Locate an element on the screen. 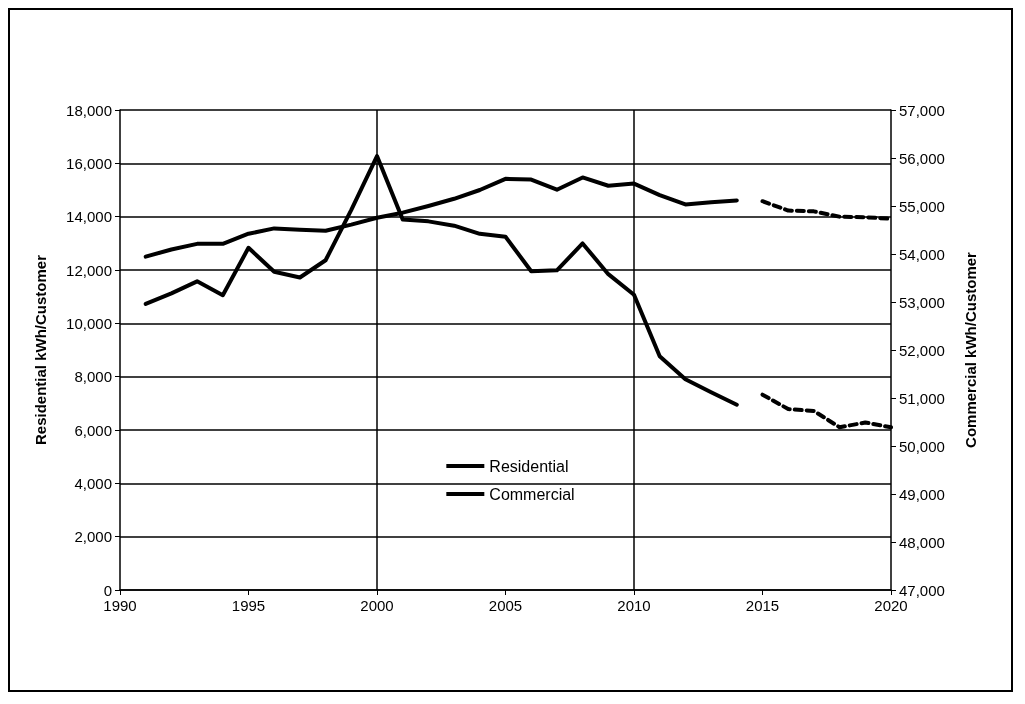 The width and height of the screenshot is (1025, 704). y-tick-label: 16,000 is located at coordinates (89, 163).